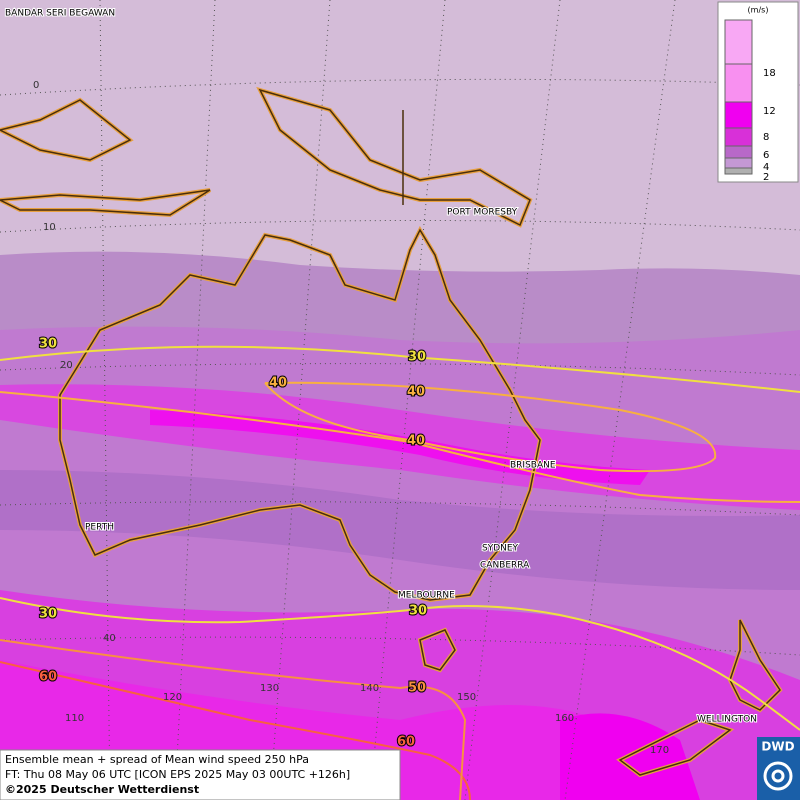 Image resolution: width=800 pixels, height=804 pixels. I want to click on lat-label: 40, so click(109, 638).